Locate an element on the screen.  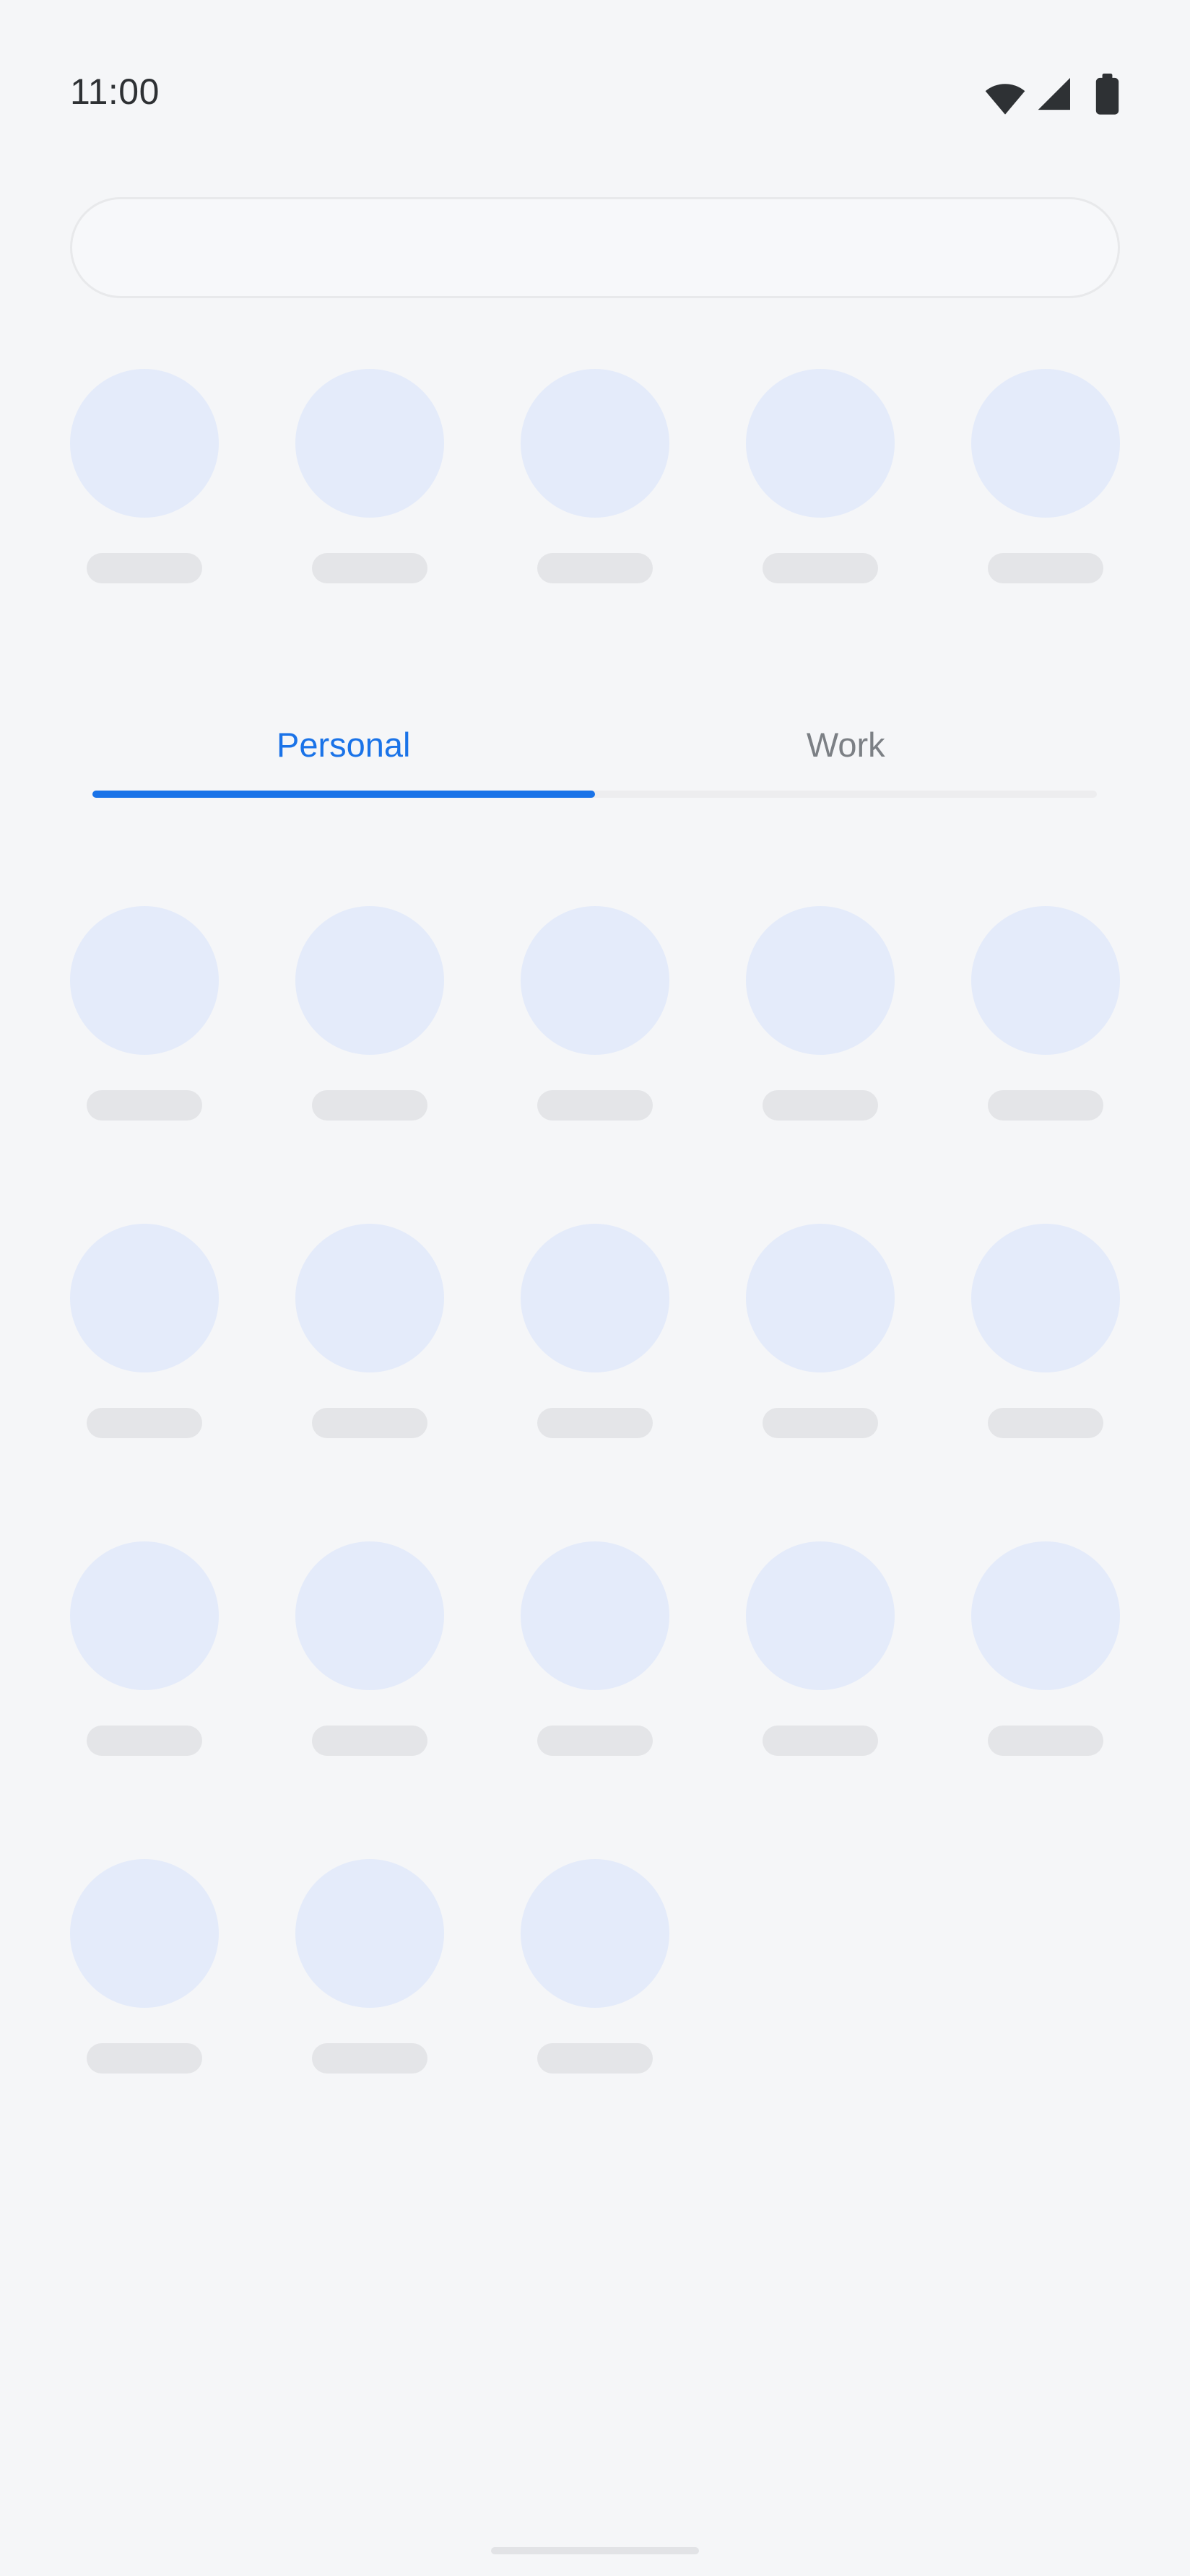
wifi-icon is located at coordinates (1005, 94).